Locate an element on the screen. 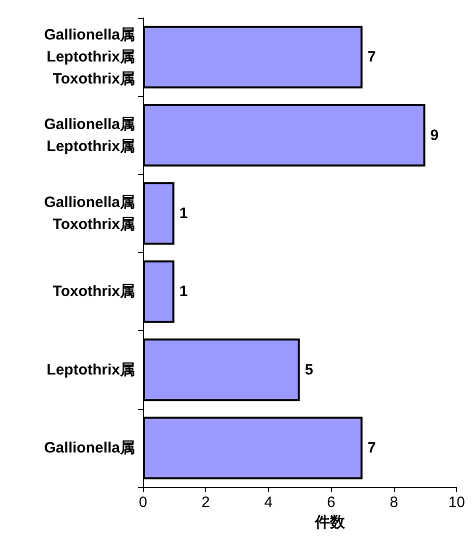 The width and height of the screenshot is (476, 543). y-tick-label: Gallionella属 is located at coordinates (89, 448).